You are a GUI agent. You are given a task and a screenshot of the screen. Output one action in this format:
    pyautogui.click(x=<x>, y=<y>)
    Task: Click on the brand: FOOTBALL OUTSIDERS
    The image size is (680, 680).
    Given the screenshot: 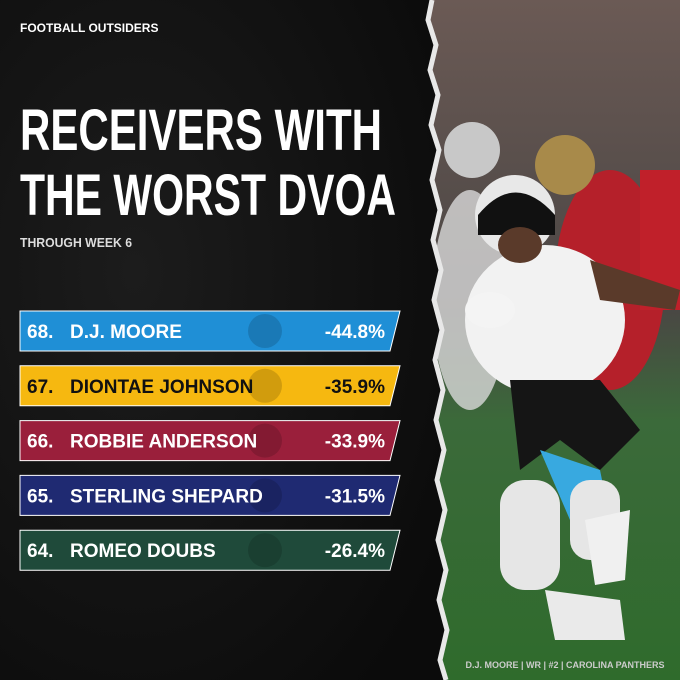 What is the action you would take?
    pyautogui.click(x=89, y=28)
    